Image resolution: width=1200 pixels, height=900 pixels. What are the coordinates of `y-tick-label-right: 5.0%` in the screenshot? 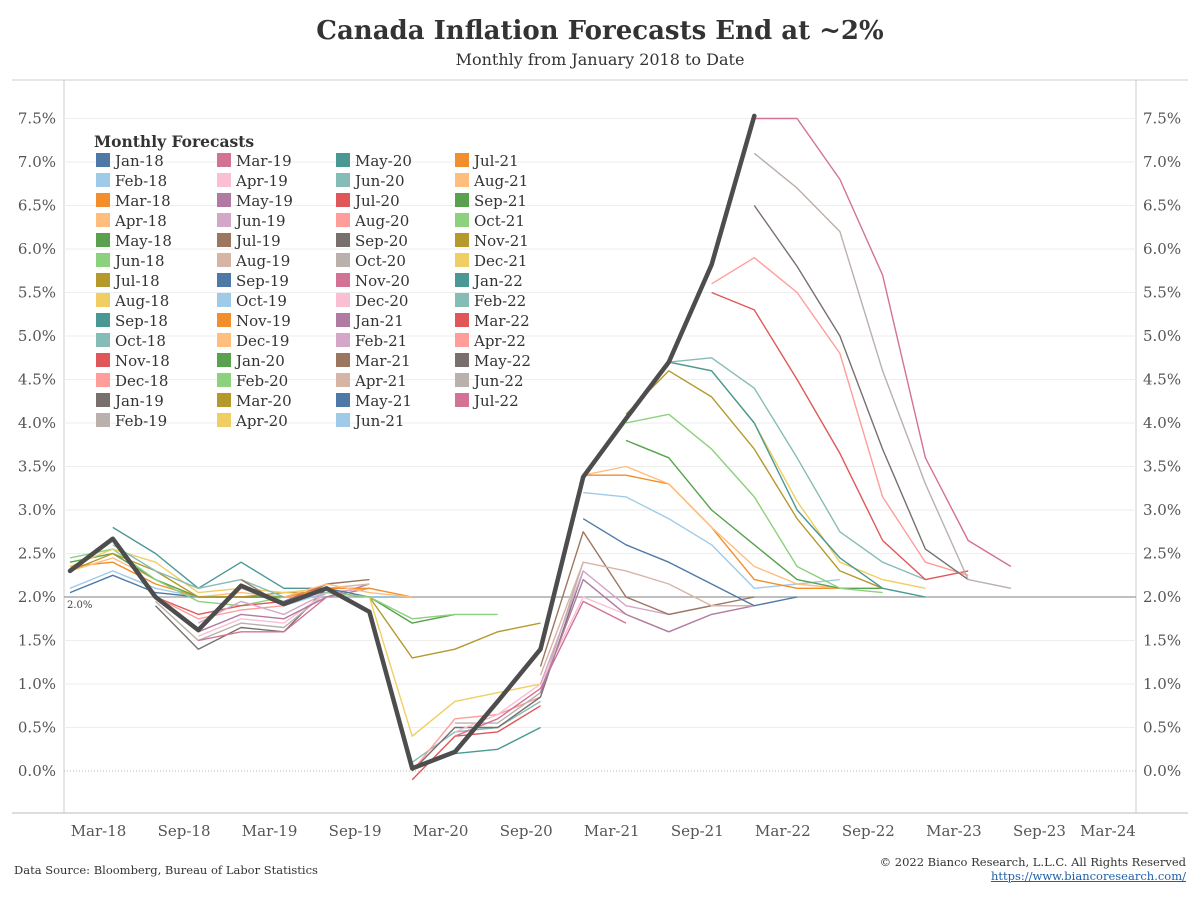 It's located at (1162, 336).